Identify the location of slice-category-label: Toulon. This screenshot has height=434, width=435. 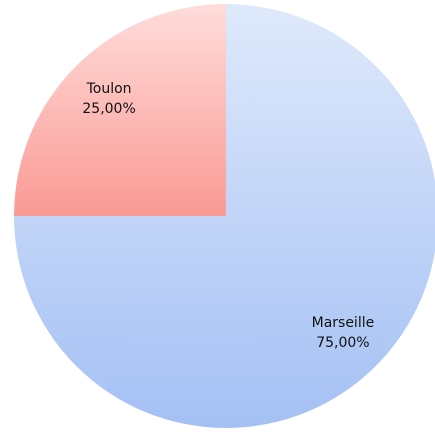
(109, 89).